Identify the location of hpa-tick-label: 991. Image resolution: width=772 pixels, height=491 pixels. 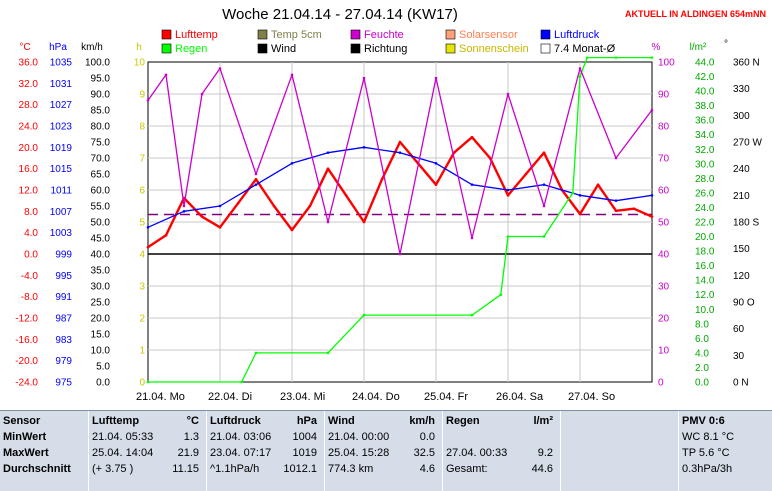
(63, 297).